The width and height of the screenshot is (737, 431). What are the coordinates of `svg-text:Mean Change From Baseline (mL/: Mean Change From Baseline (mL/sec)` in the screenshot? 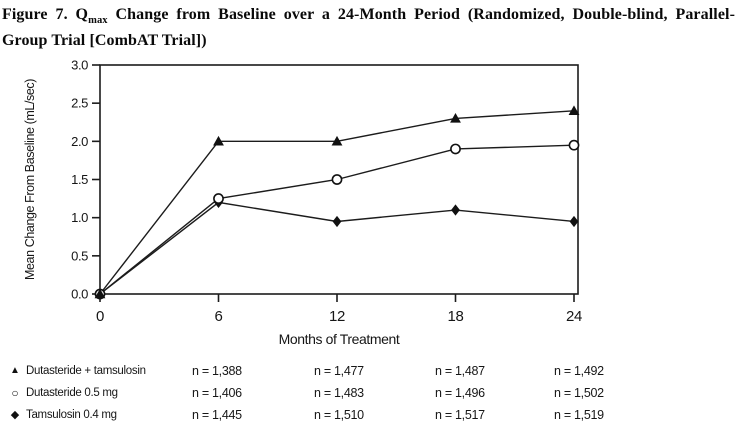 It's located at (30, 179).